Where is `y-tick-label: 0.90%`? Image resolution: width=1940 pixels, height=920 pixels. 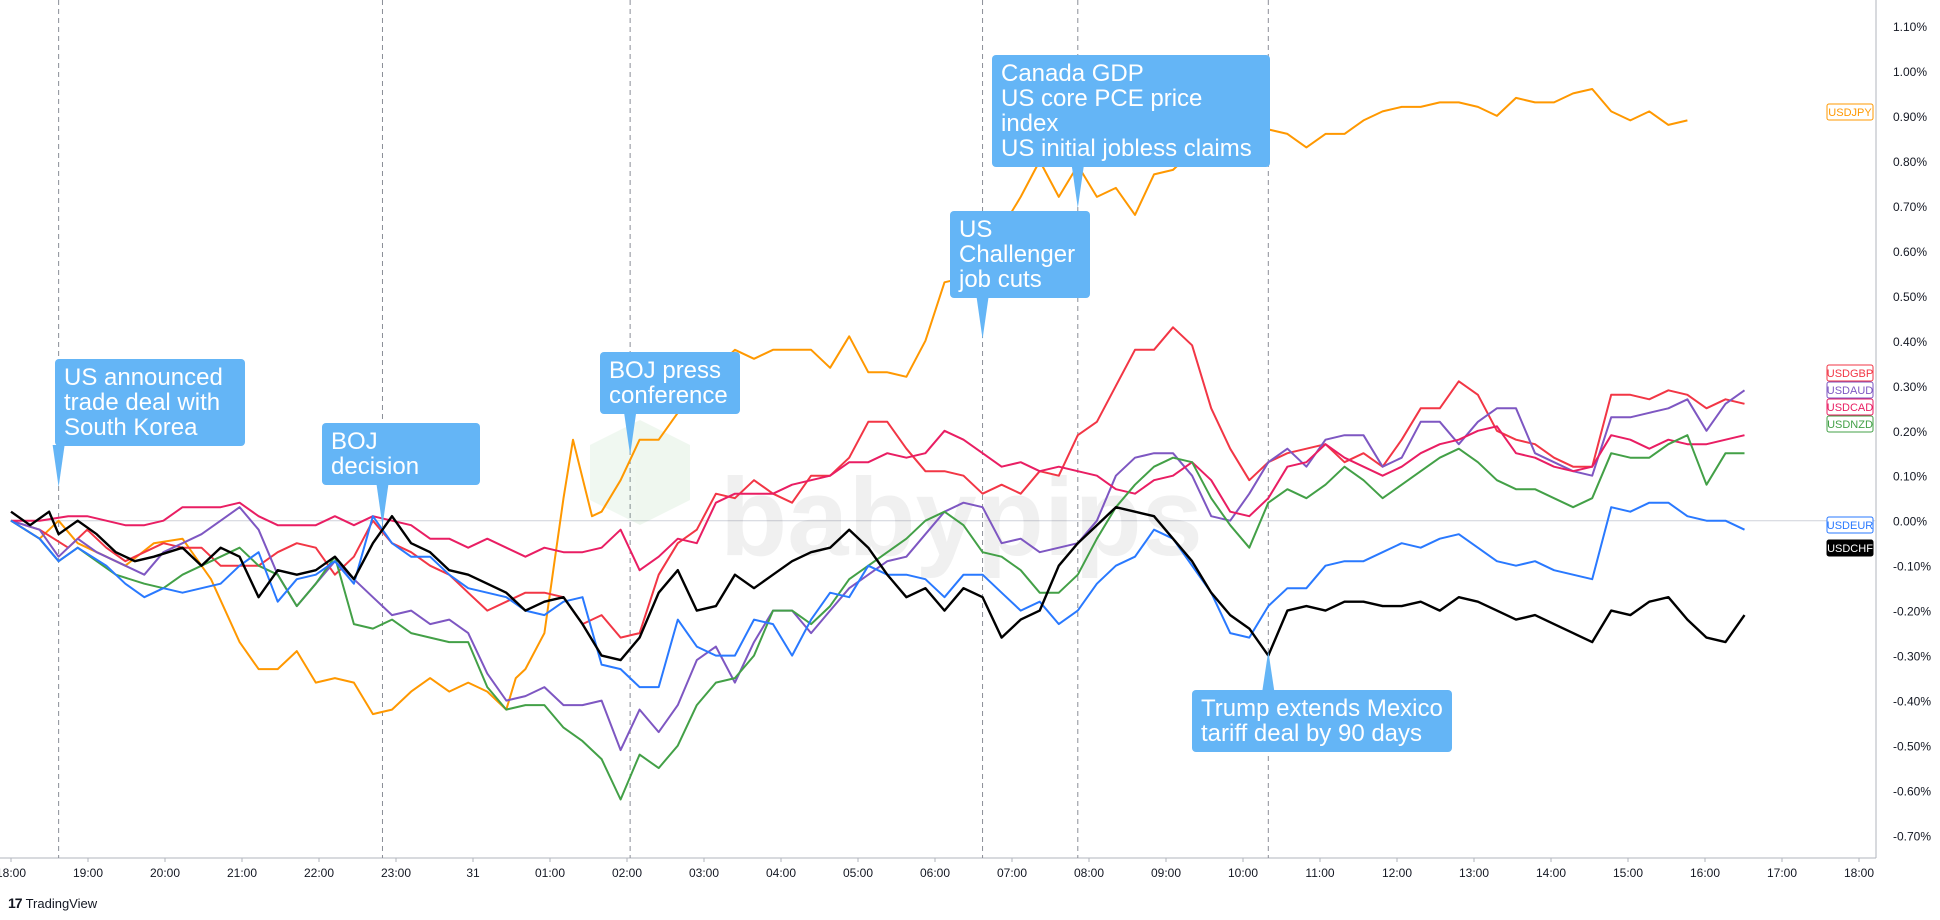 y-tick-label: 0.90% is located at coordinates (1910, 117).